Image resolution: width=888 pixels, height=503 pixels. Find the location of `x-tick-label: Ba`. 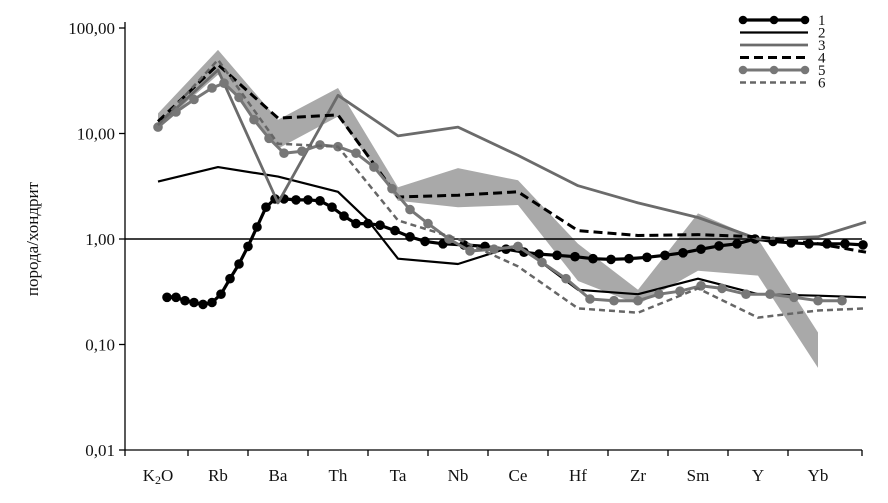

x-tick-label: Ba is located at coordinates (278, 475).